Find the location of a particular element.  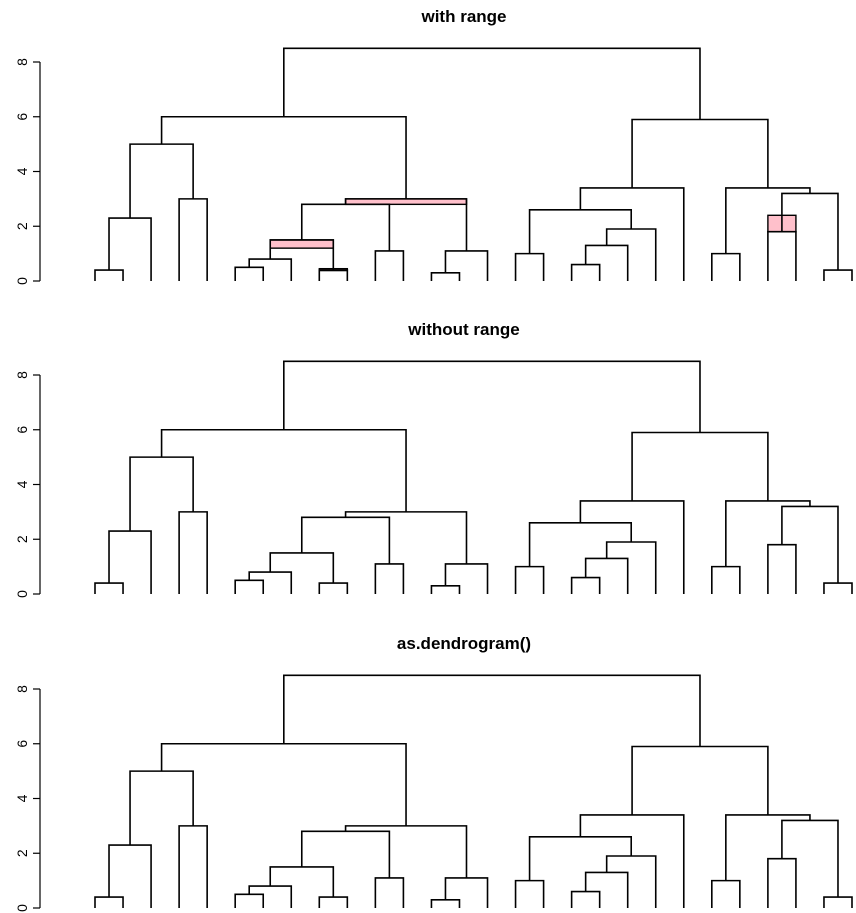

chart-title: with range is located at coordinates (463, 16).